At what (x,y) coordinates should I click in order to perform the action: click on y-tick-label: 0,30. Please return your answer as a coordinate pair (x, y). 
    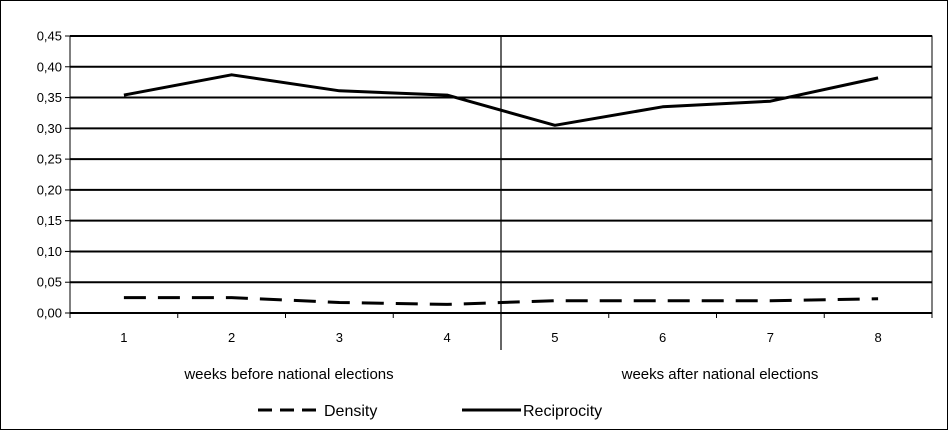
    Looking at the image, I should click on (49, 128).